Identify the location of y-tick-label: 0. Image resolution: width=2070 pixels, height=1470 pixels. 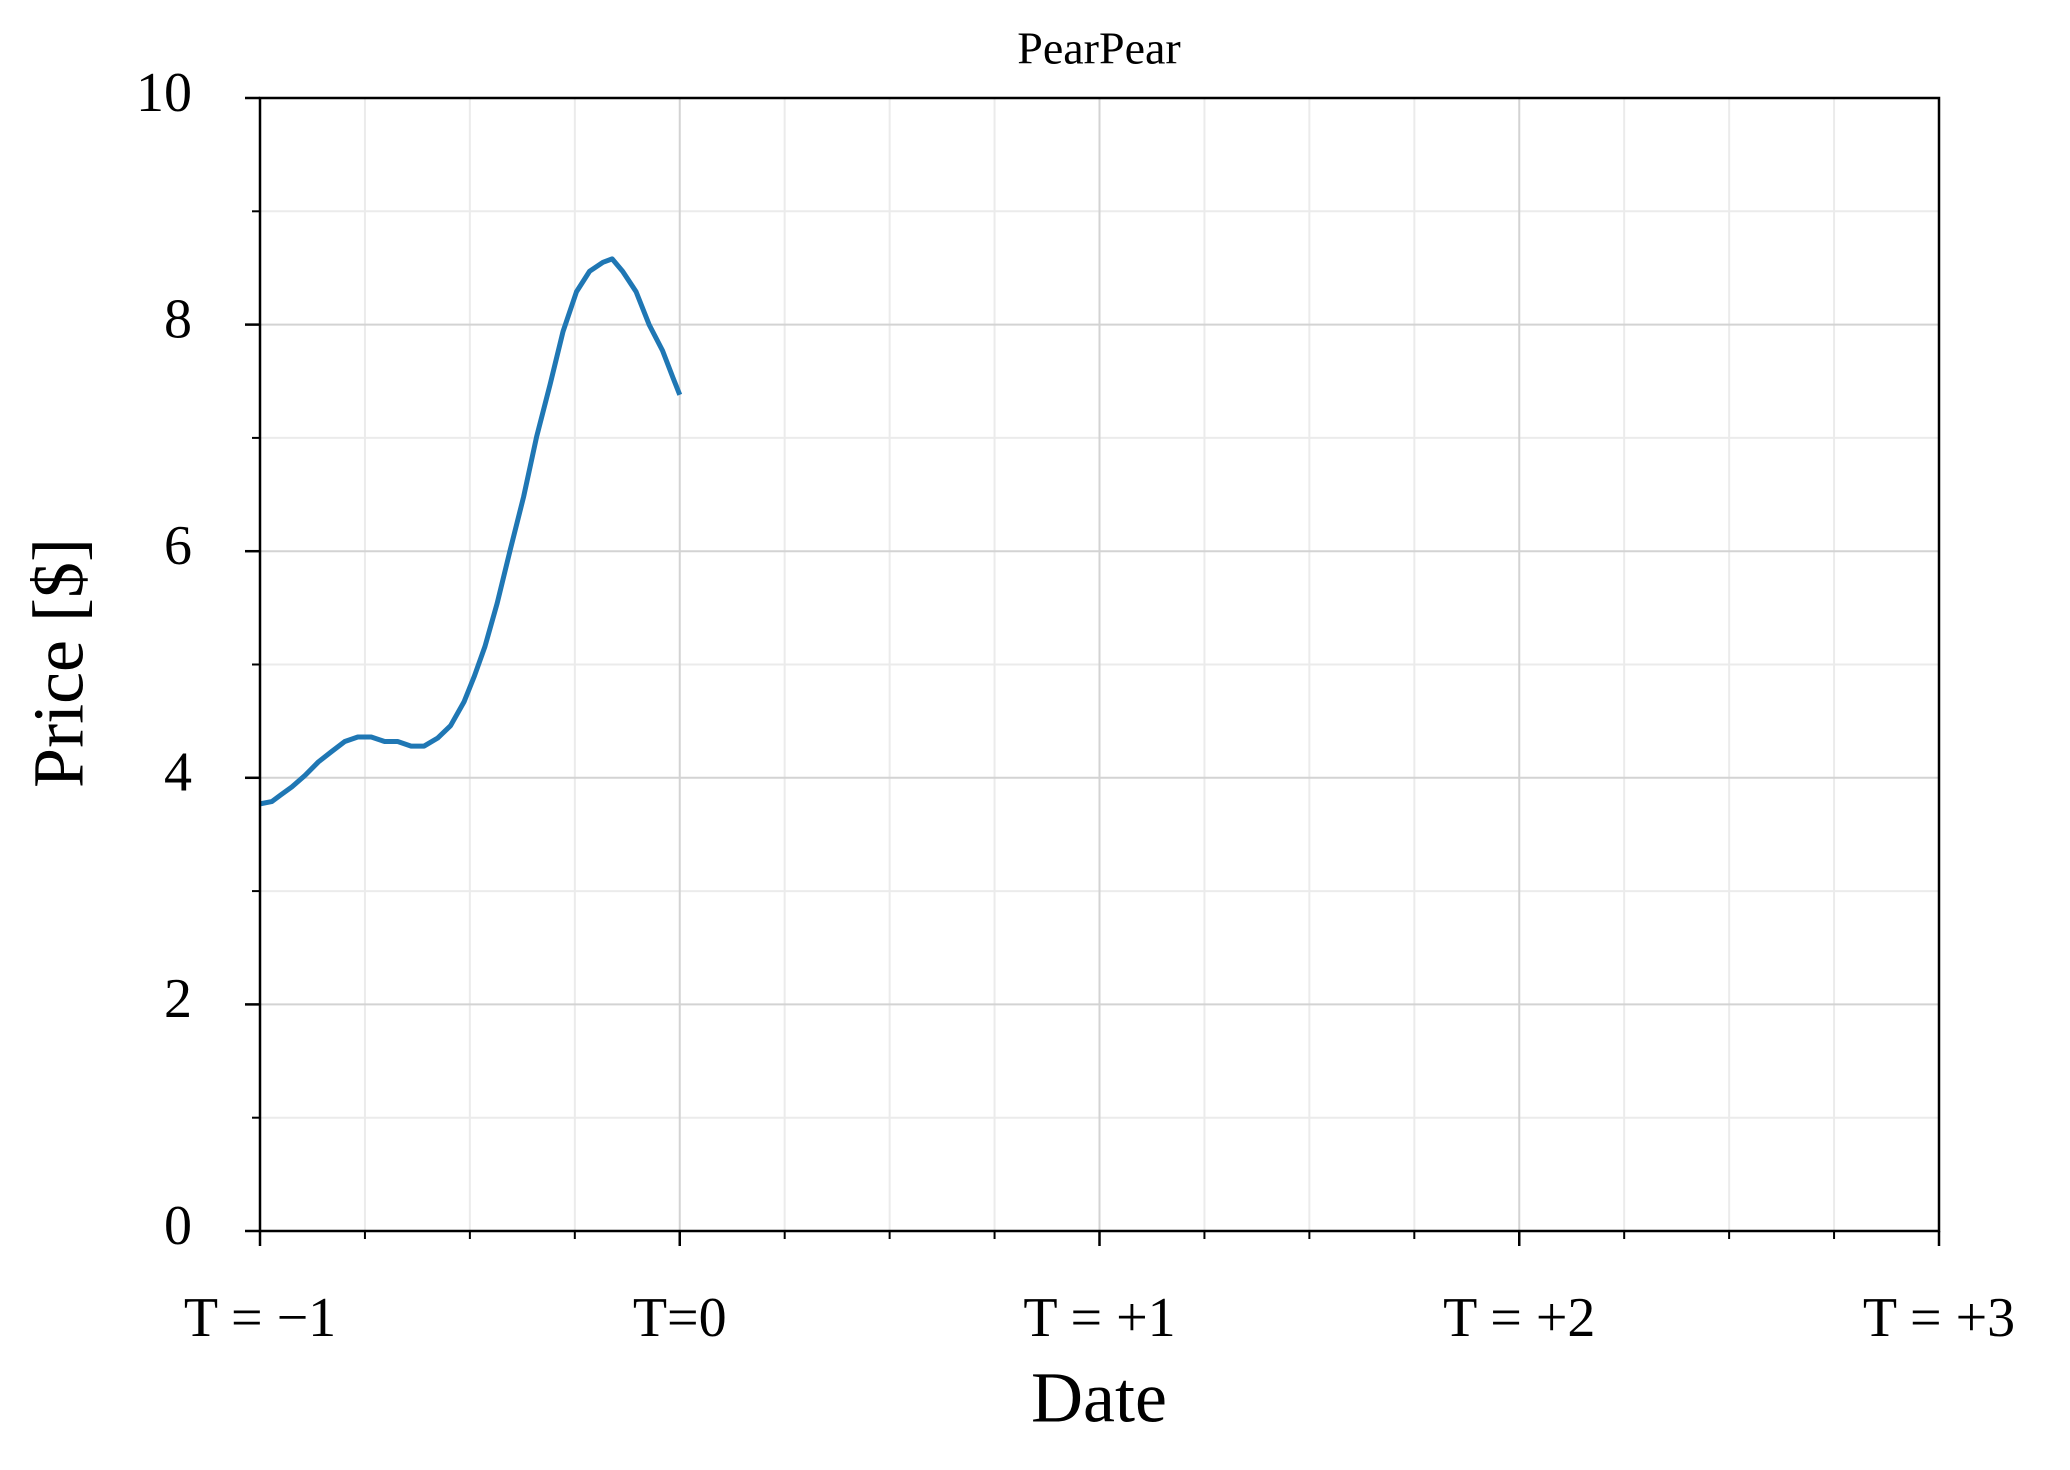
(178, 1226).